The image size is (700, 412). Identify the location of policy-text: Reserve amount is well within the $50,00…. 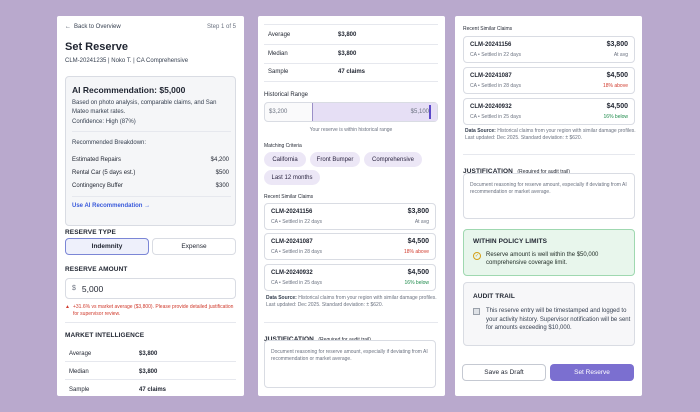
(542, 259).